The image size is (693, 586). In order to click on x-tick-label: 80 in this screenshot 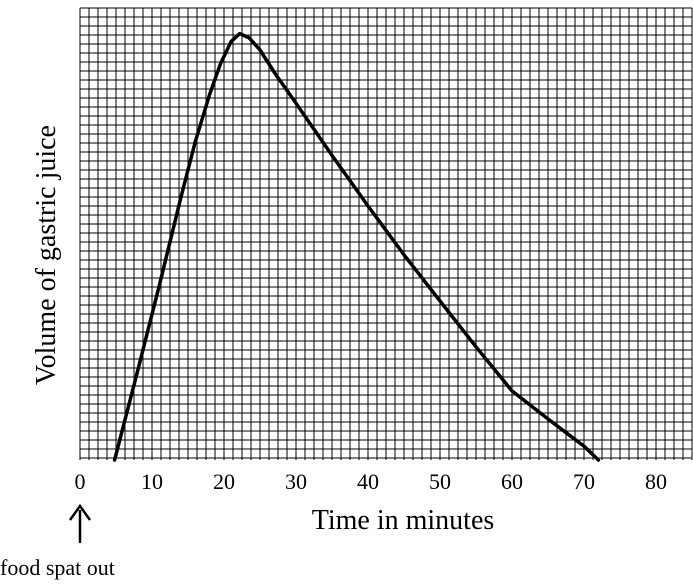, I will do `click(656, 481)`.